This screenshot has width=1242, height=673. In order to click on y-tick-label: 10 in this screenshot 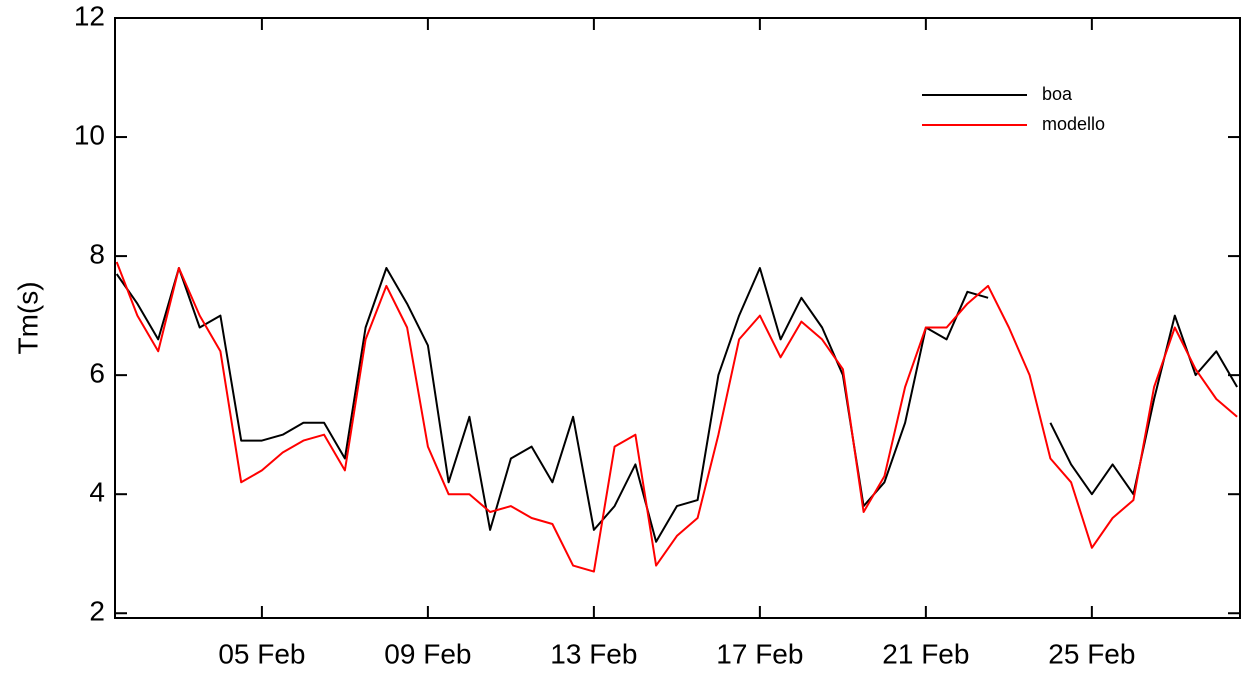, I will do `click(89, 134)`.